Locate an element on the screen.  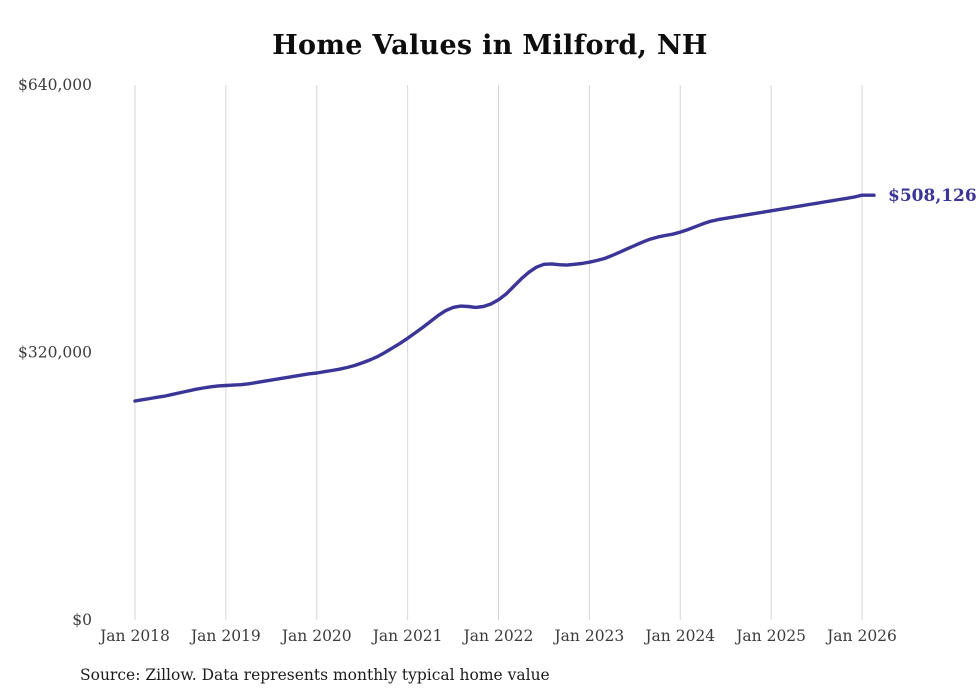
y-axis-label: $640,000 is located at coordinates (55, 85).